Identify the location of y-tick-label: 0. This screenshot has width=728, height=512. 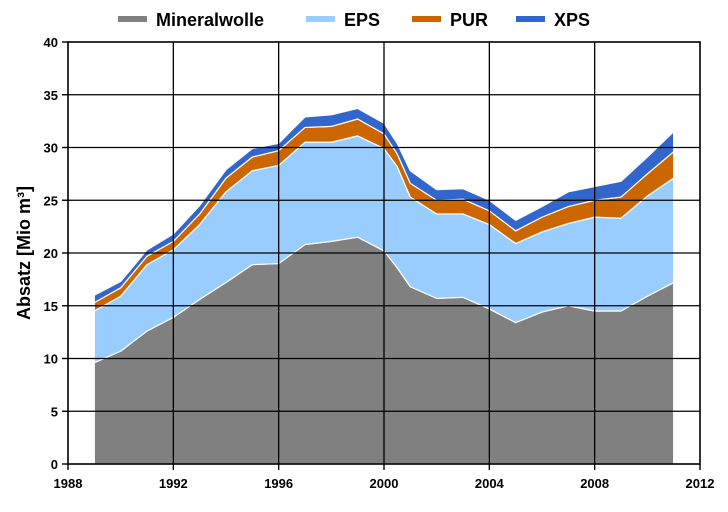
(54, 464).